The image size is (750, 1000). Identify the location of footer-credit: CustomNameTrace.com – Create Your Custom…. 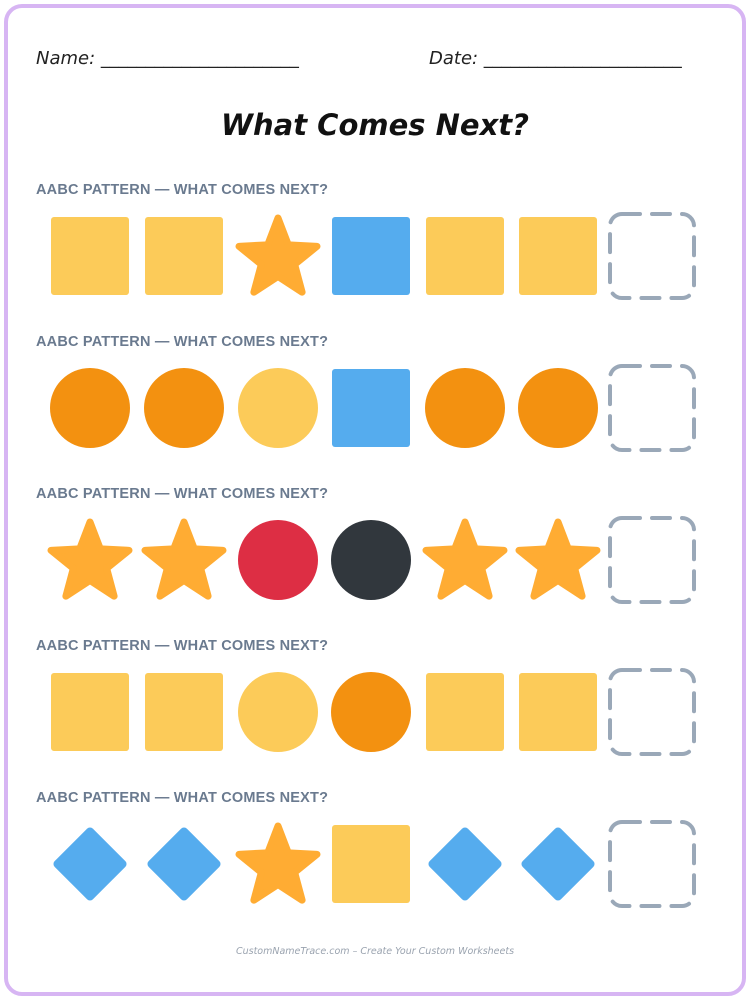
(375, 951).